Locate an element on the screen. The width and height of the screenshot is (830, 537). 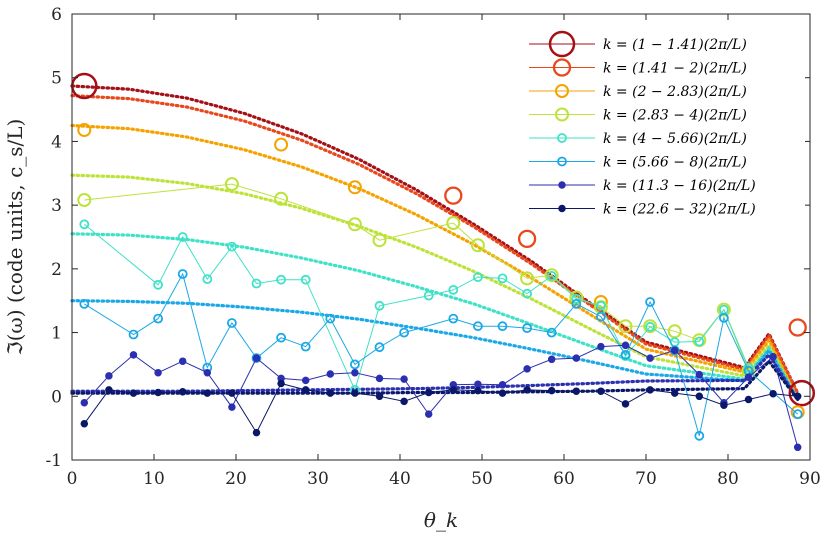
y-tick-label: 3 is located at coordinates (56, 206).